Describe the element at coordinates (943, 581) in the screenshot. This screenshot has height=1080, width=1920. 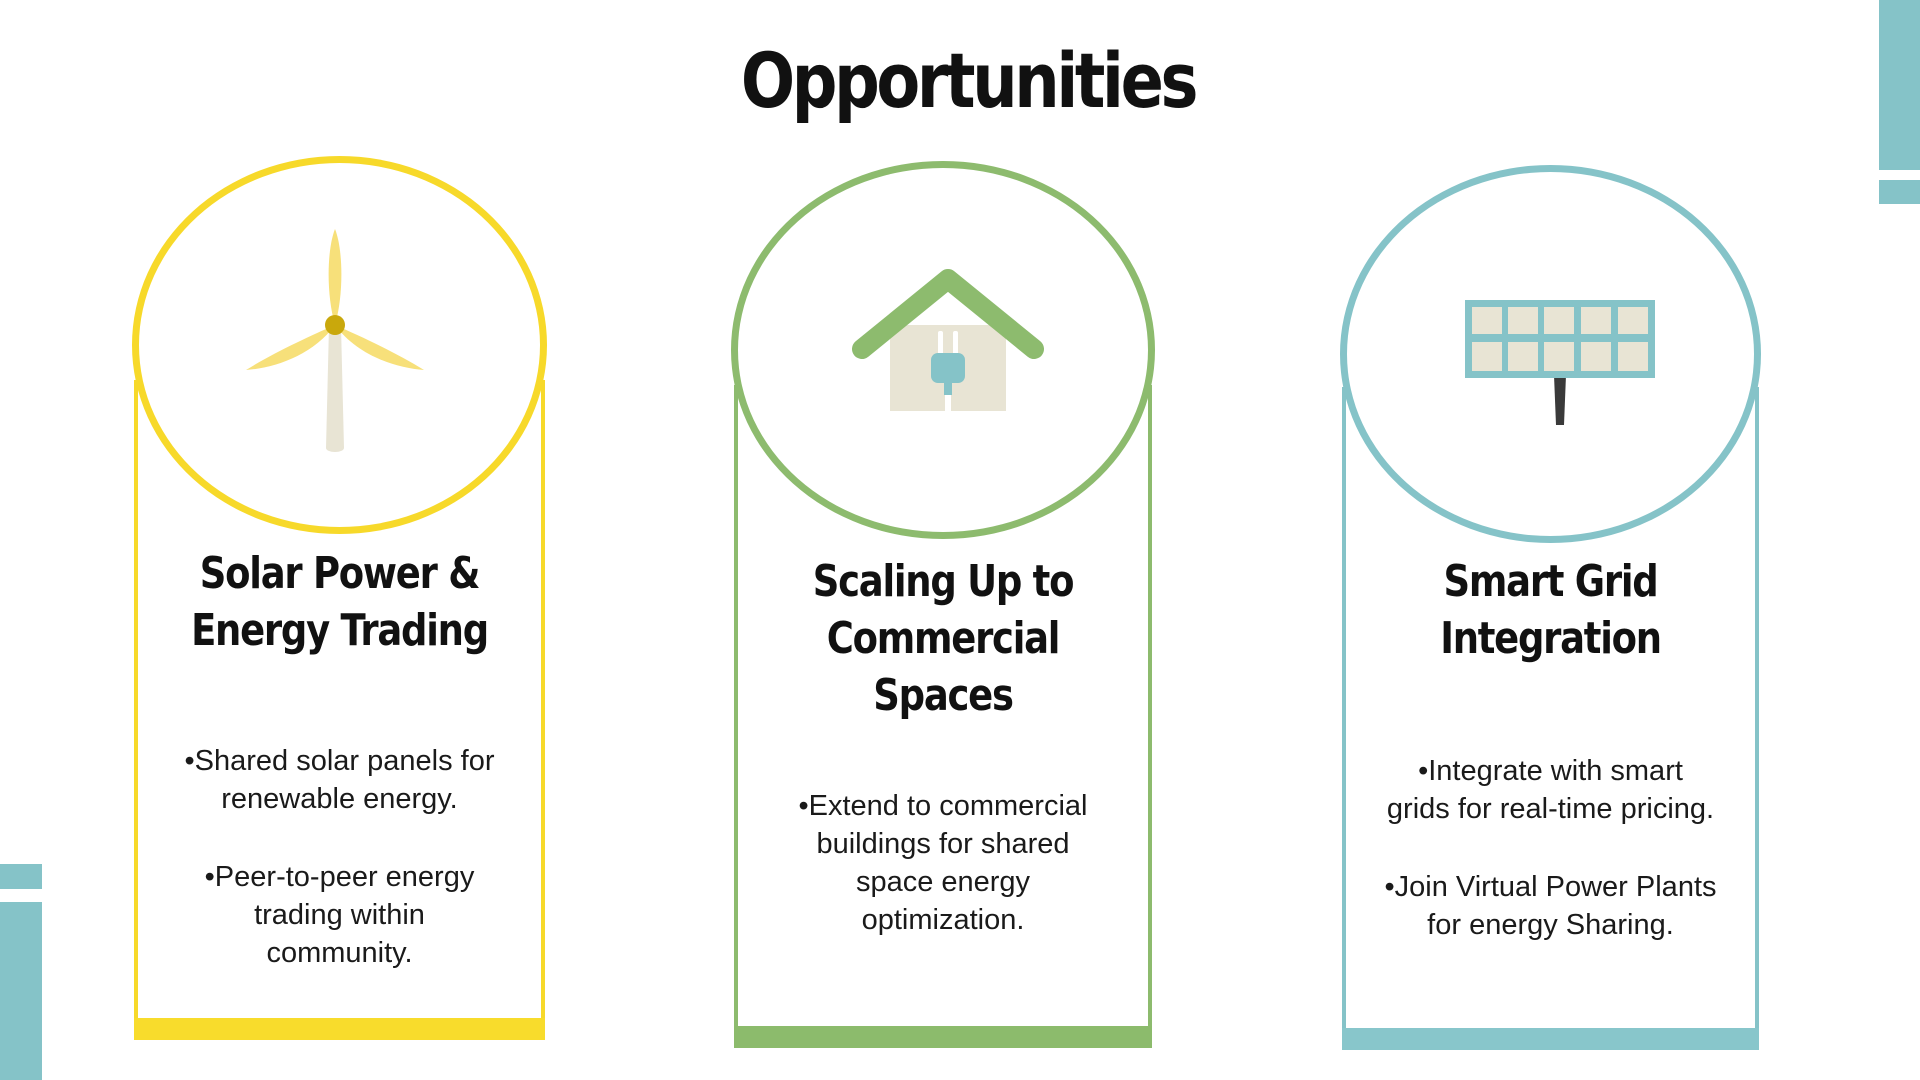
I see `card-title-line: Scaling Up to` at that location.